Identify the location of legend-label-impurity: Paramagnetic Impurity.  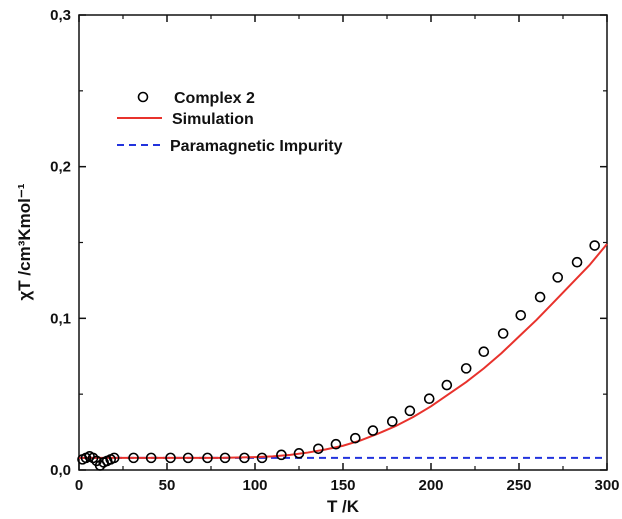
(256, 146).